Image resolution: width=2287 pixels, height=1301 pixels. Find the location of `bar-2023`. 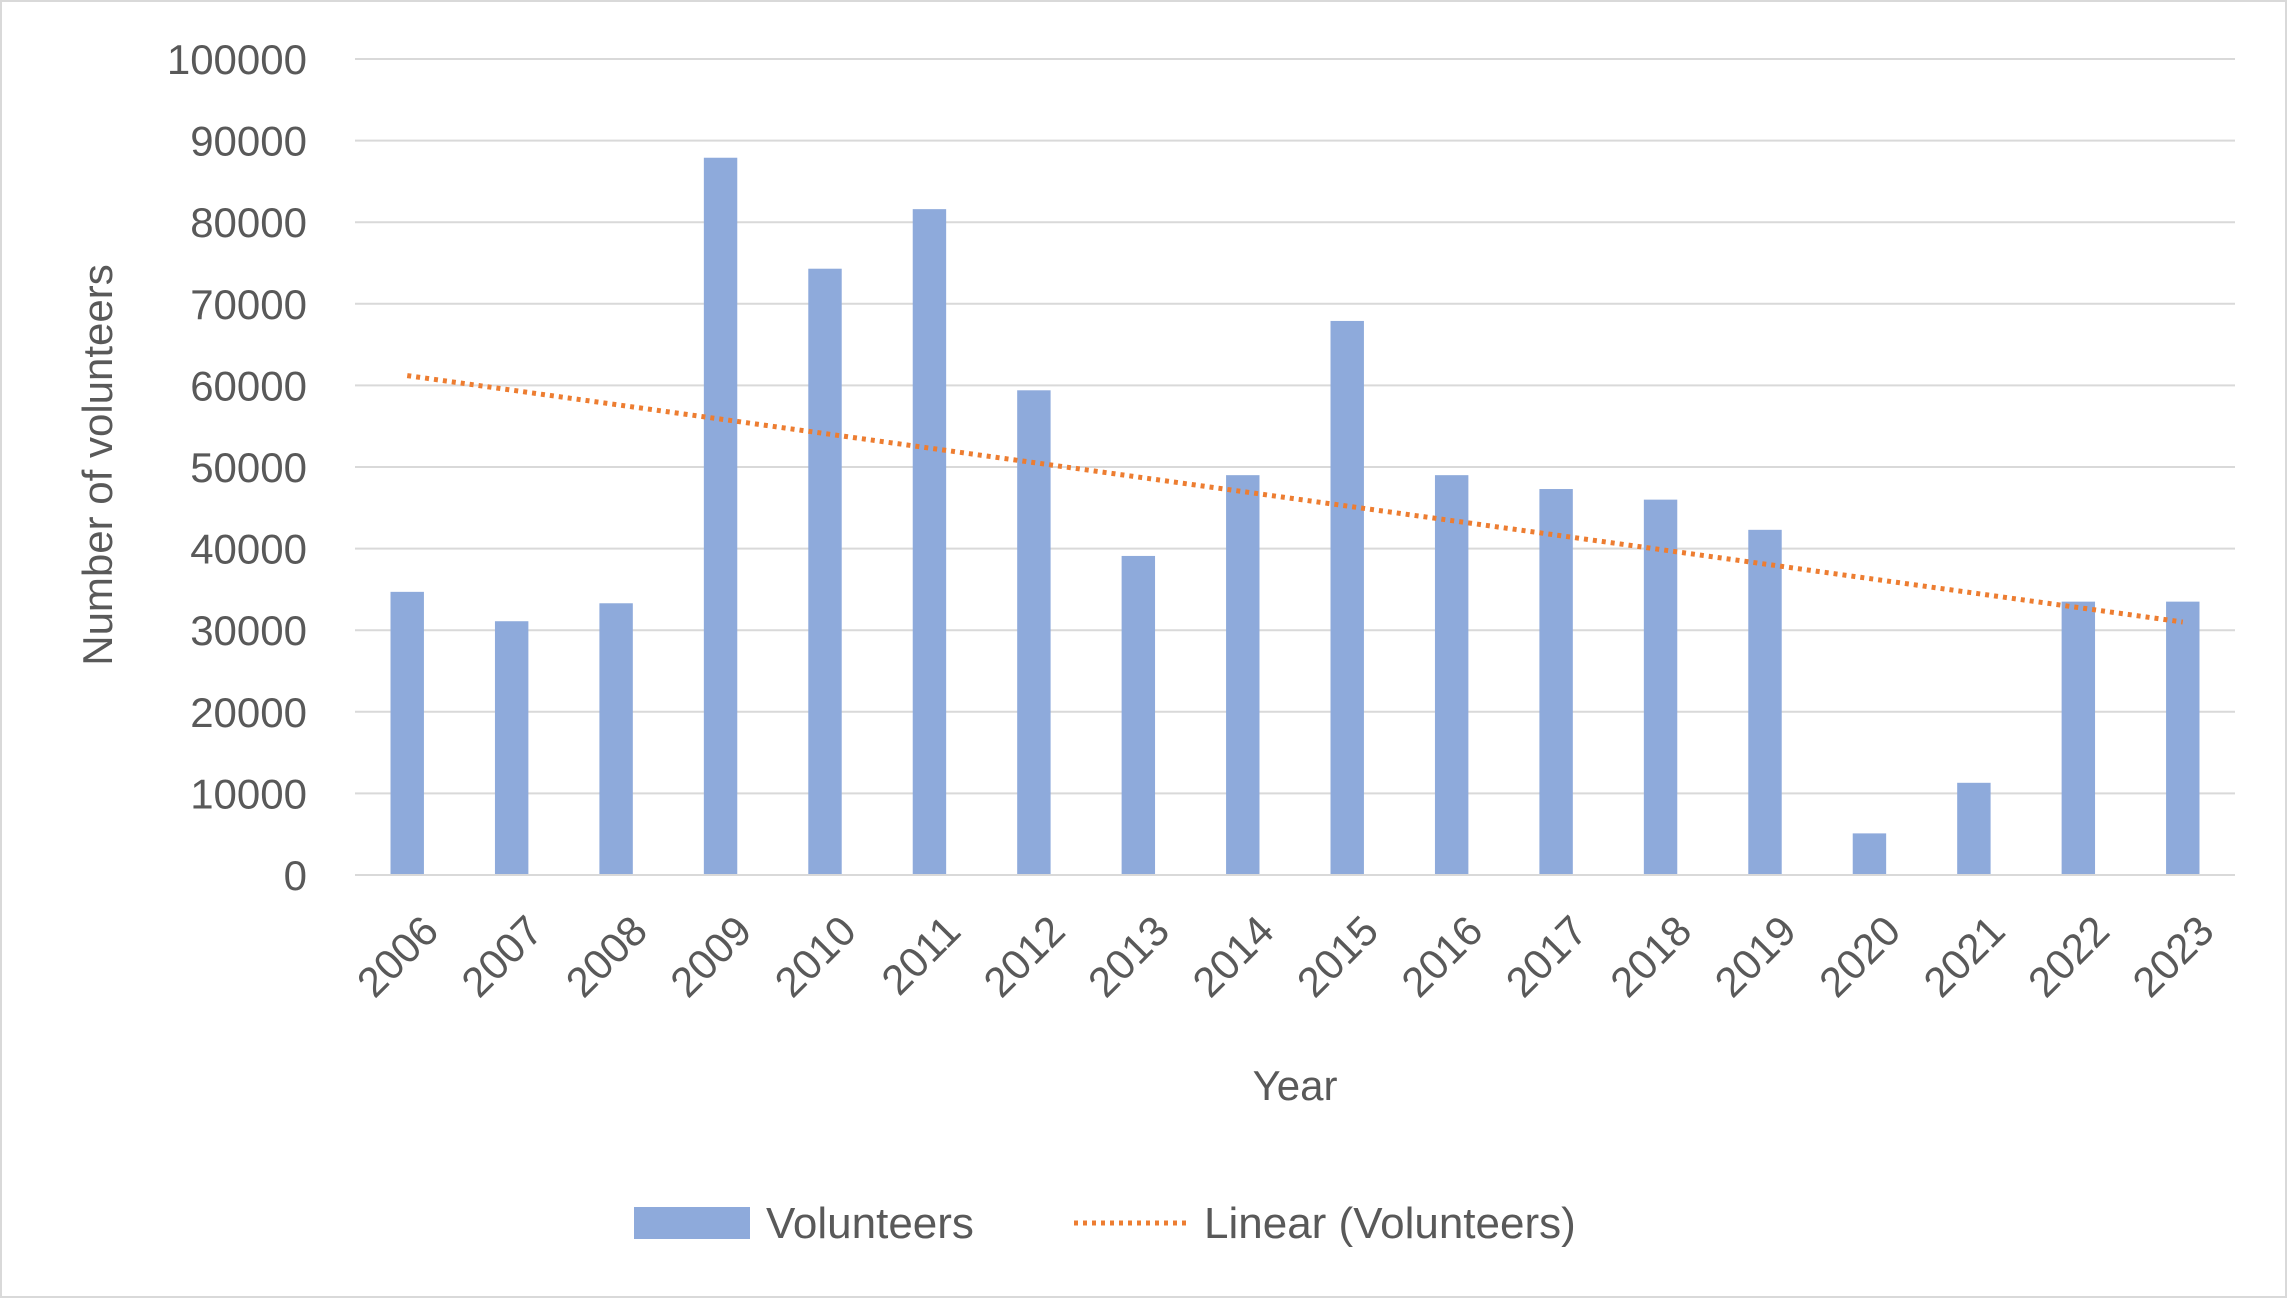

bar-2023 is located at coordinates (2183, 738).